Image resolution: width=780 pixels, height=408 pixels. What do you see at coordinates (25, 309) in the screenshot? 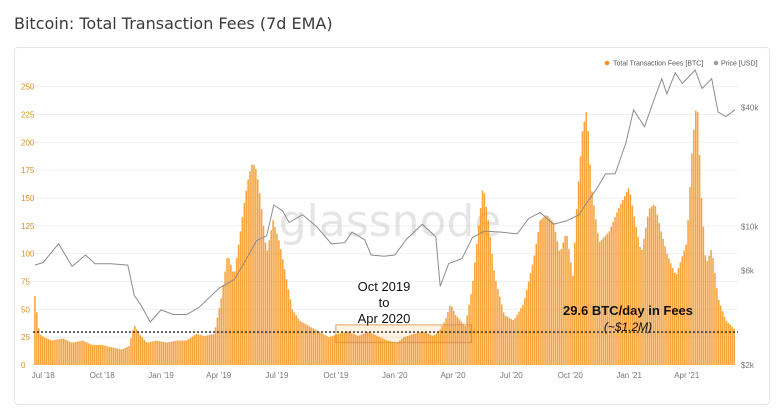
I see `y-tick-label-left: 50` at bounding box center [25, 309].